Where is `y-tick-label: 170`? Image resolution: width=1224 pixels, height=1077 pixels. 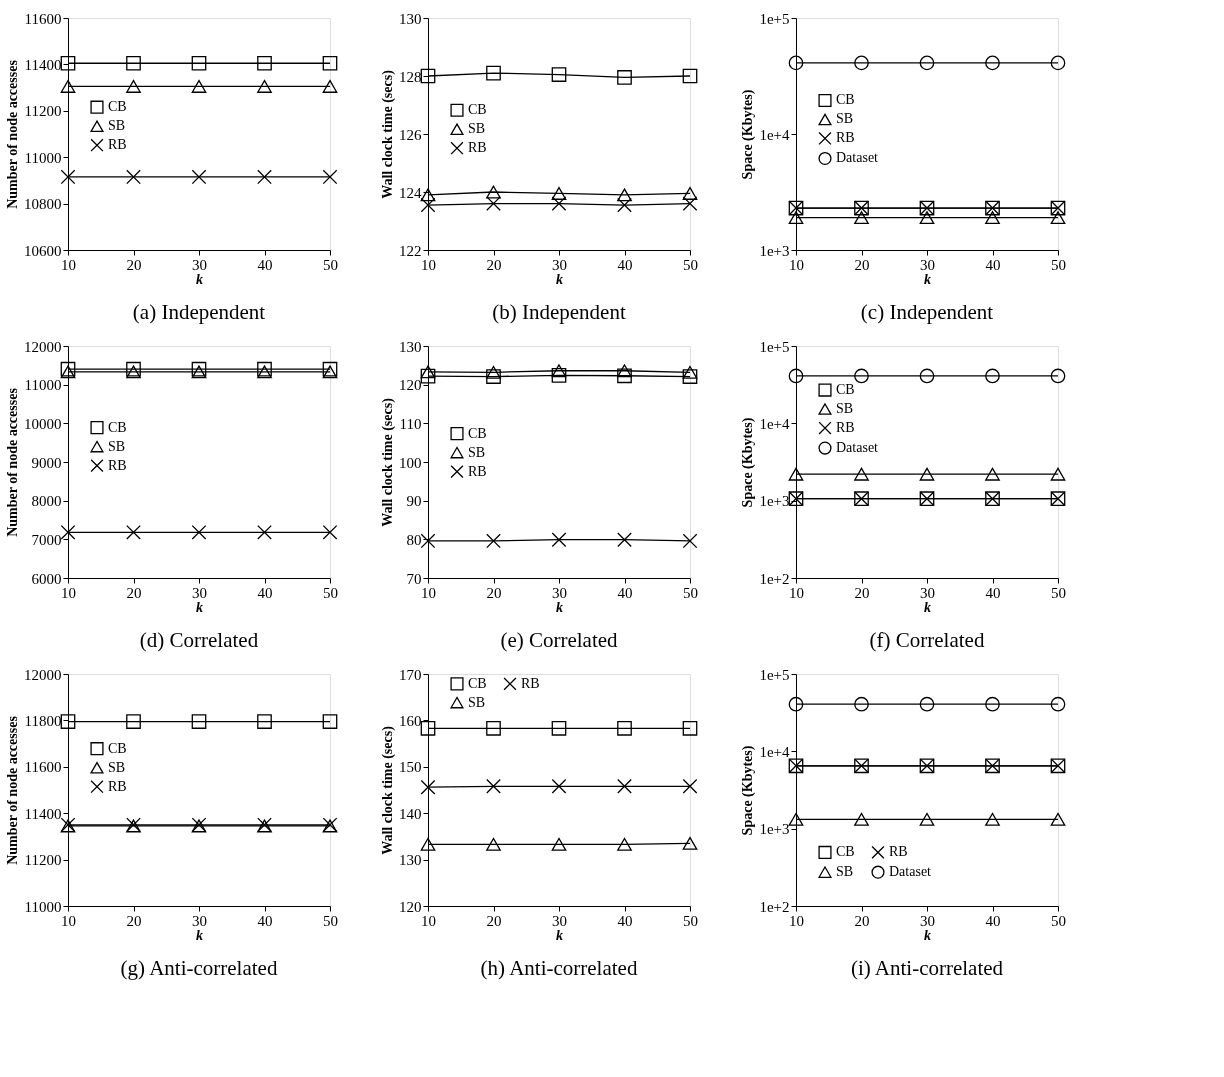
y-tick-label: 170 is located at coordinates (410, 674).